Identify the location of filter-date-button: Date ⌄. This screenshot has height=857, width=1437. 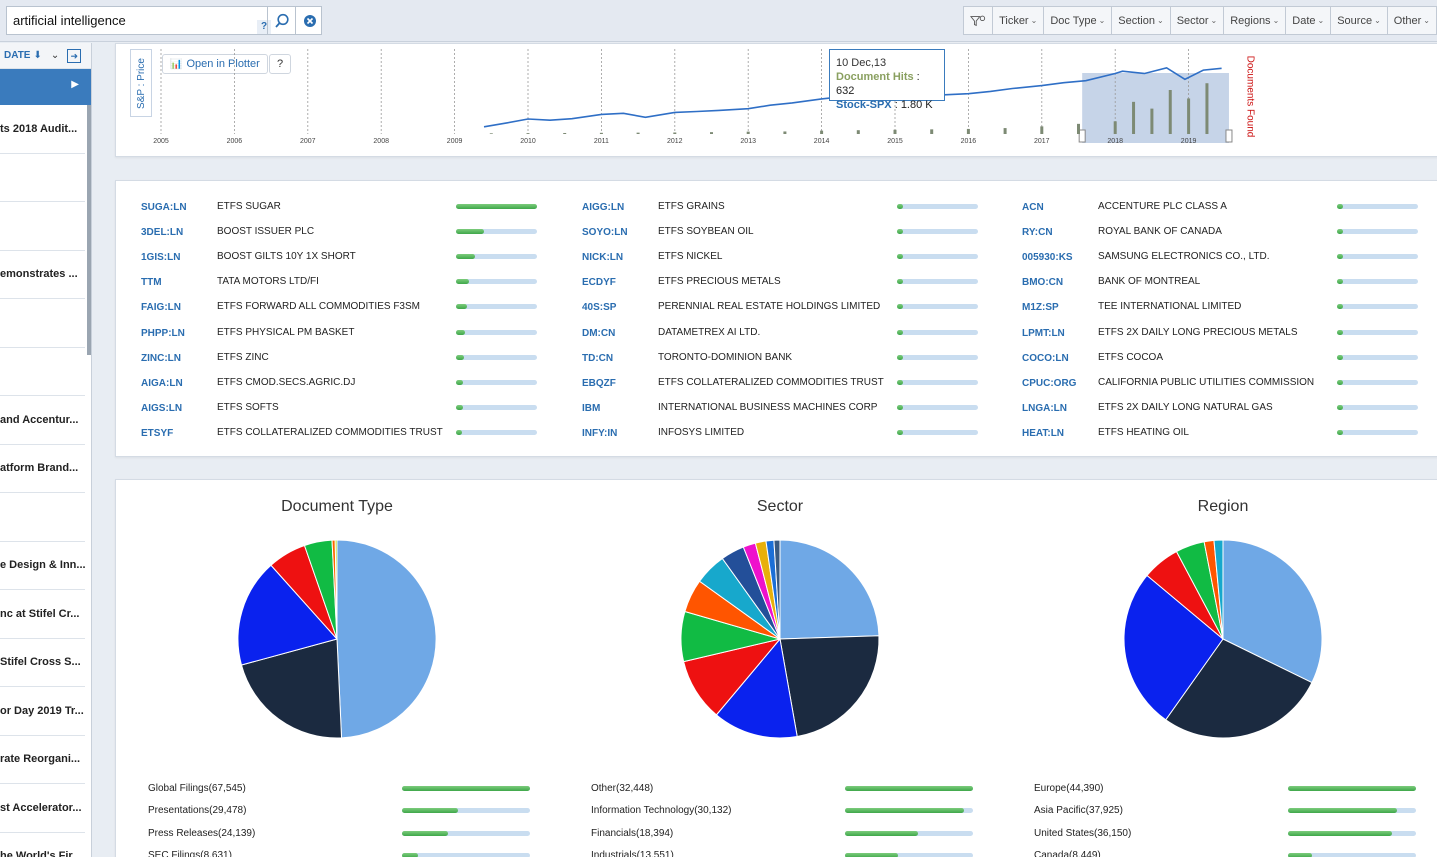
(1309, 20).